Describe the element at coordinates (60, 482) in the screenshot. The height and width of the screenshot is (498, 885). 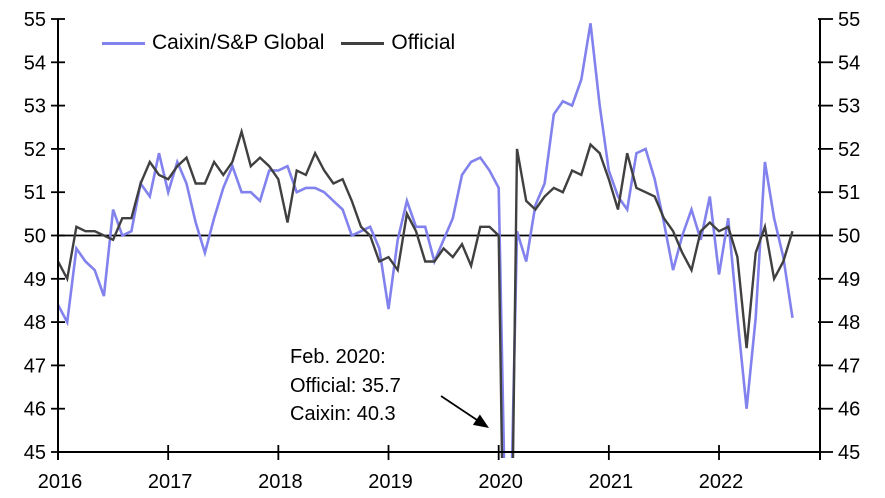
I see `x-tick-label-year: 2016` at that location.